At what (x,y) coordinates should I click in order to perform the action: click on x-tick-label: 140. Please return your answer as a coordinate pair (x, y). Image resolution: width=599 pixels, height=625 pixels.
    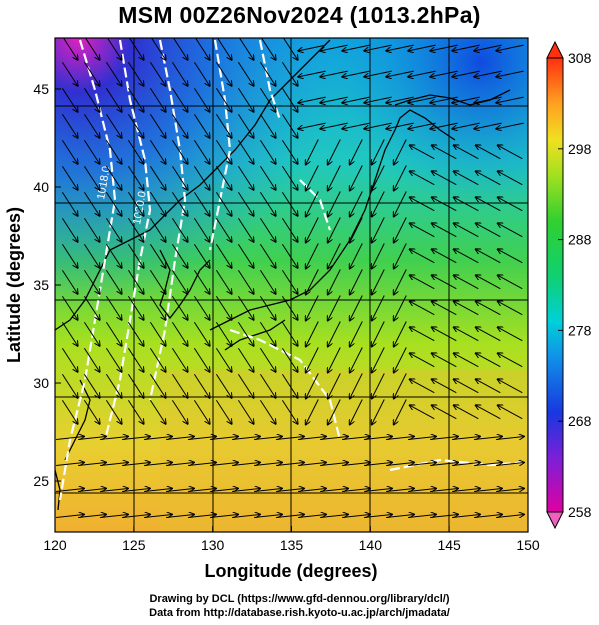
    Looking at the image, I should click on (371, 545).